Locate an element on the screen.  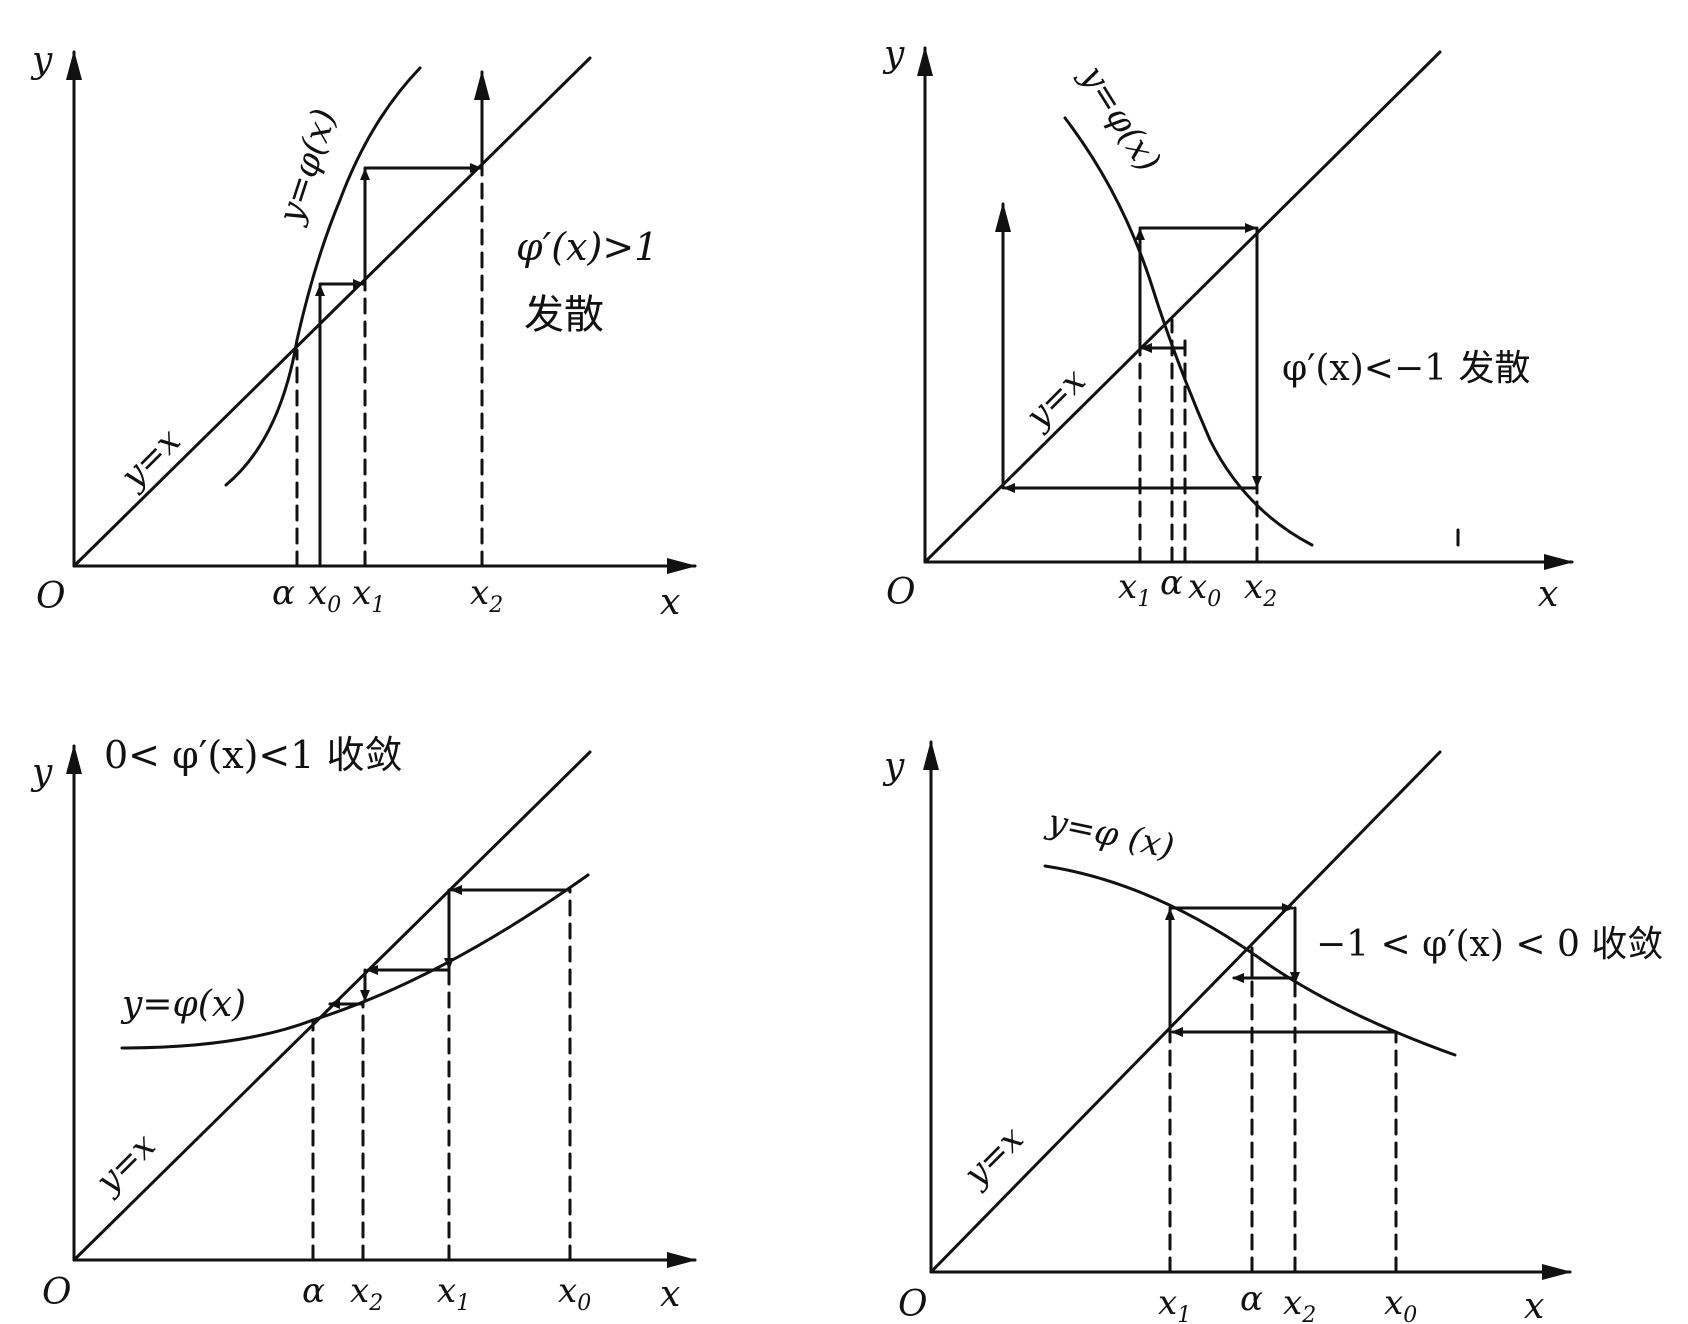
panel-4-line-label: y=x is located at coordinates (993, 1157).